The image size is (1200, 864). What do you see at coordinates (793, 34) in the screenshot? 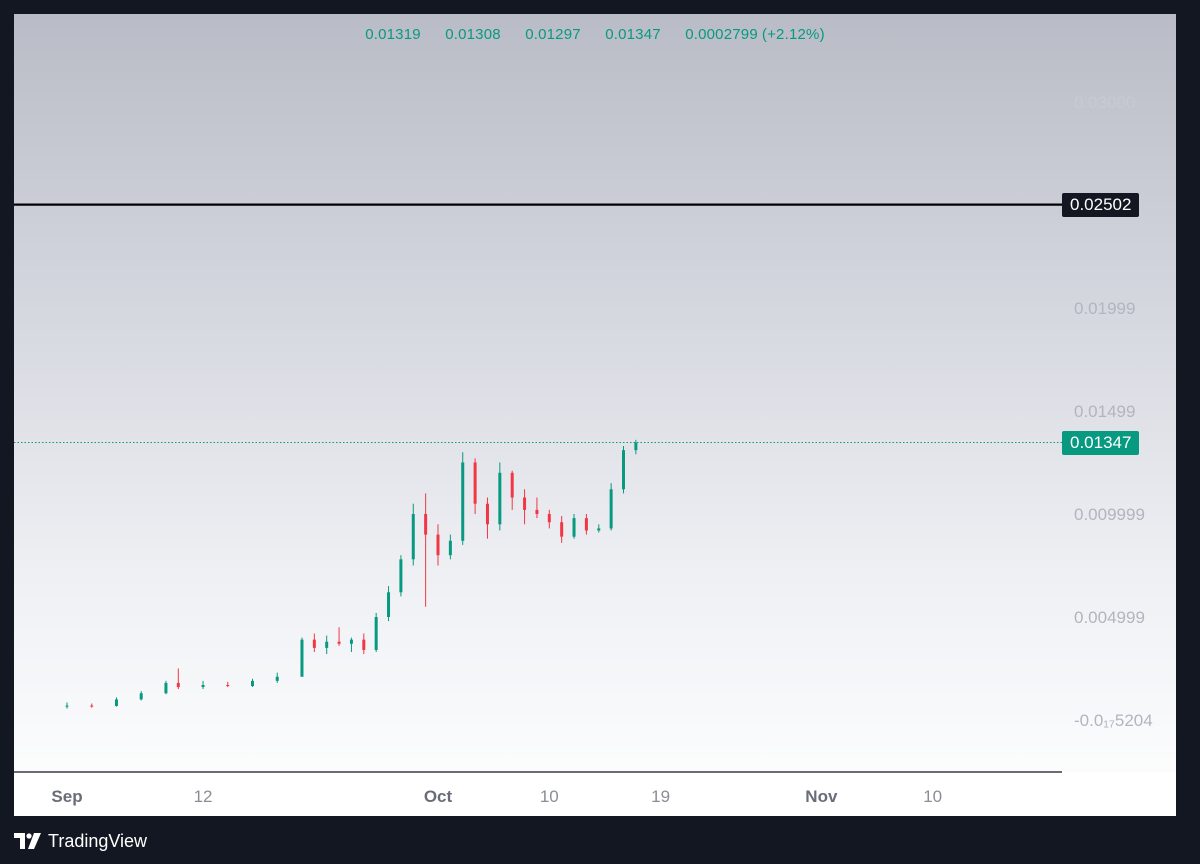
I see `legend-change-pct: (+2.12%)` at bounding box center [793, 34].